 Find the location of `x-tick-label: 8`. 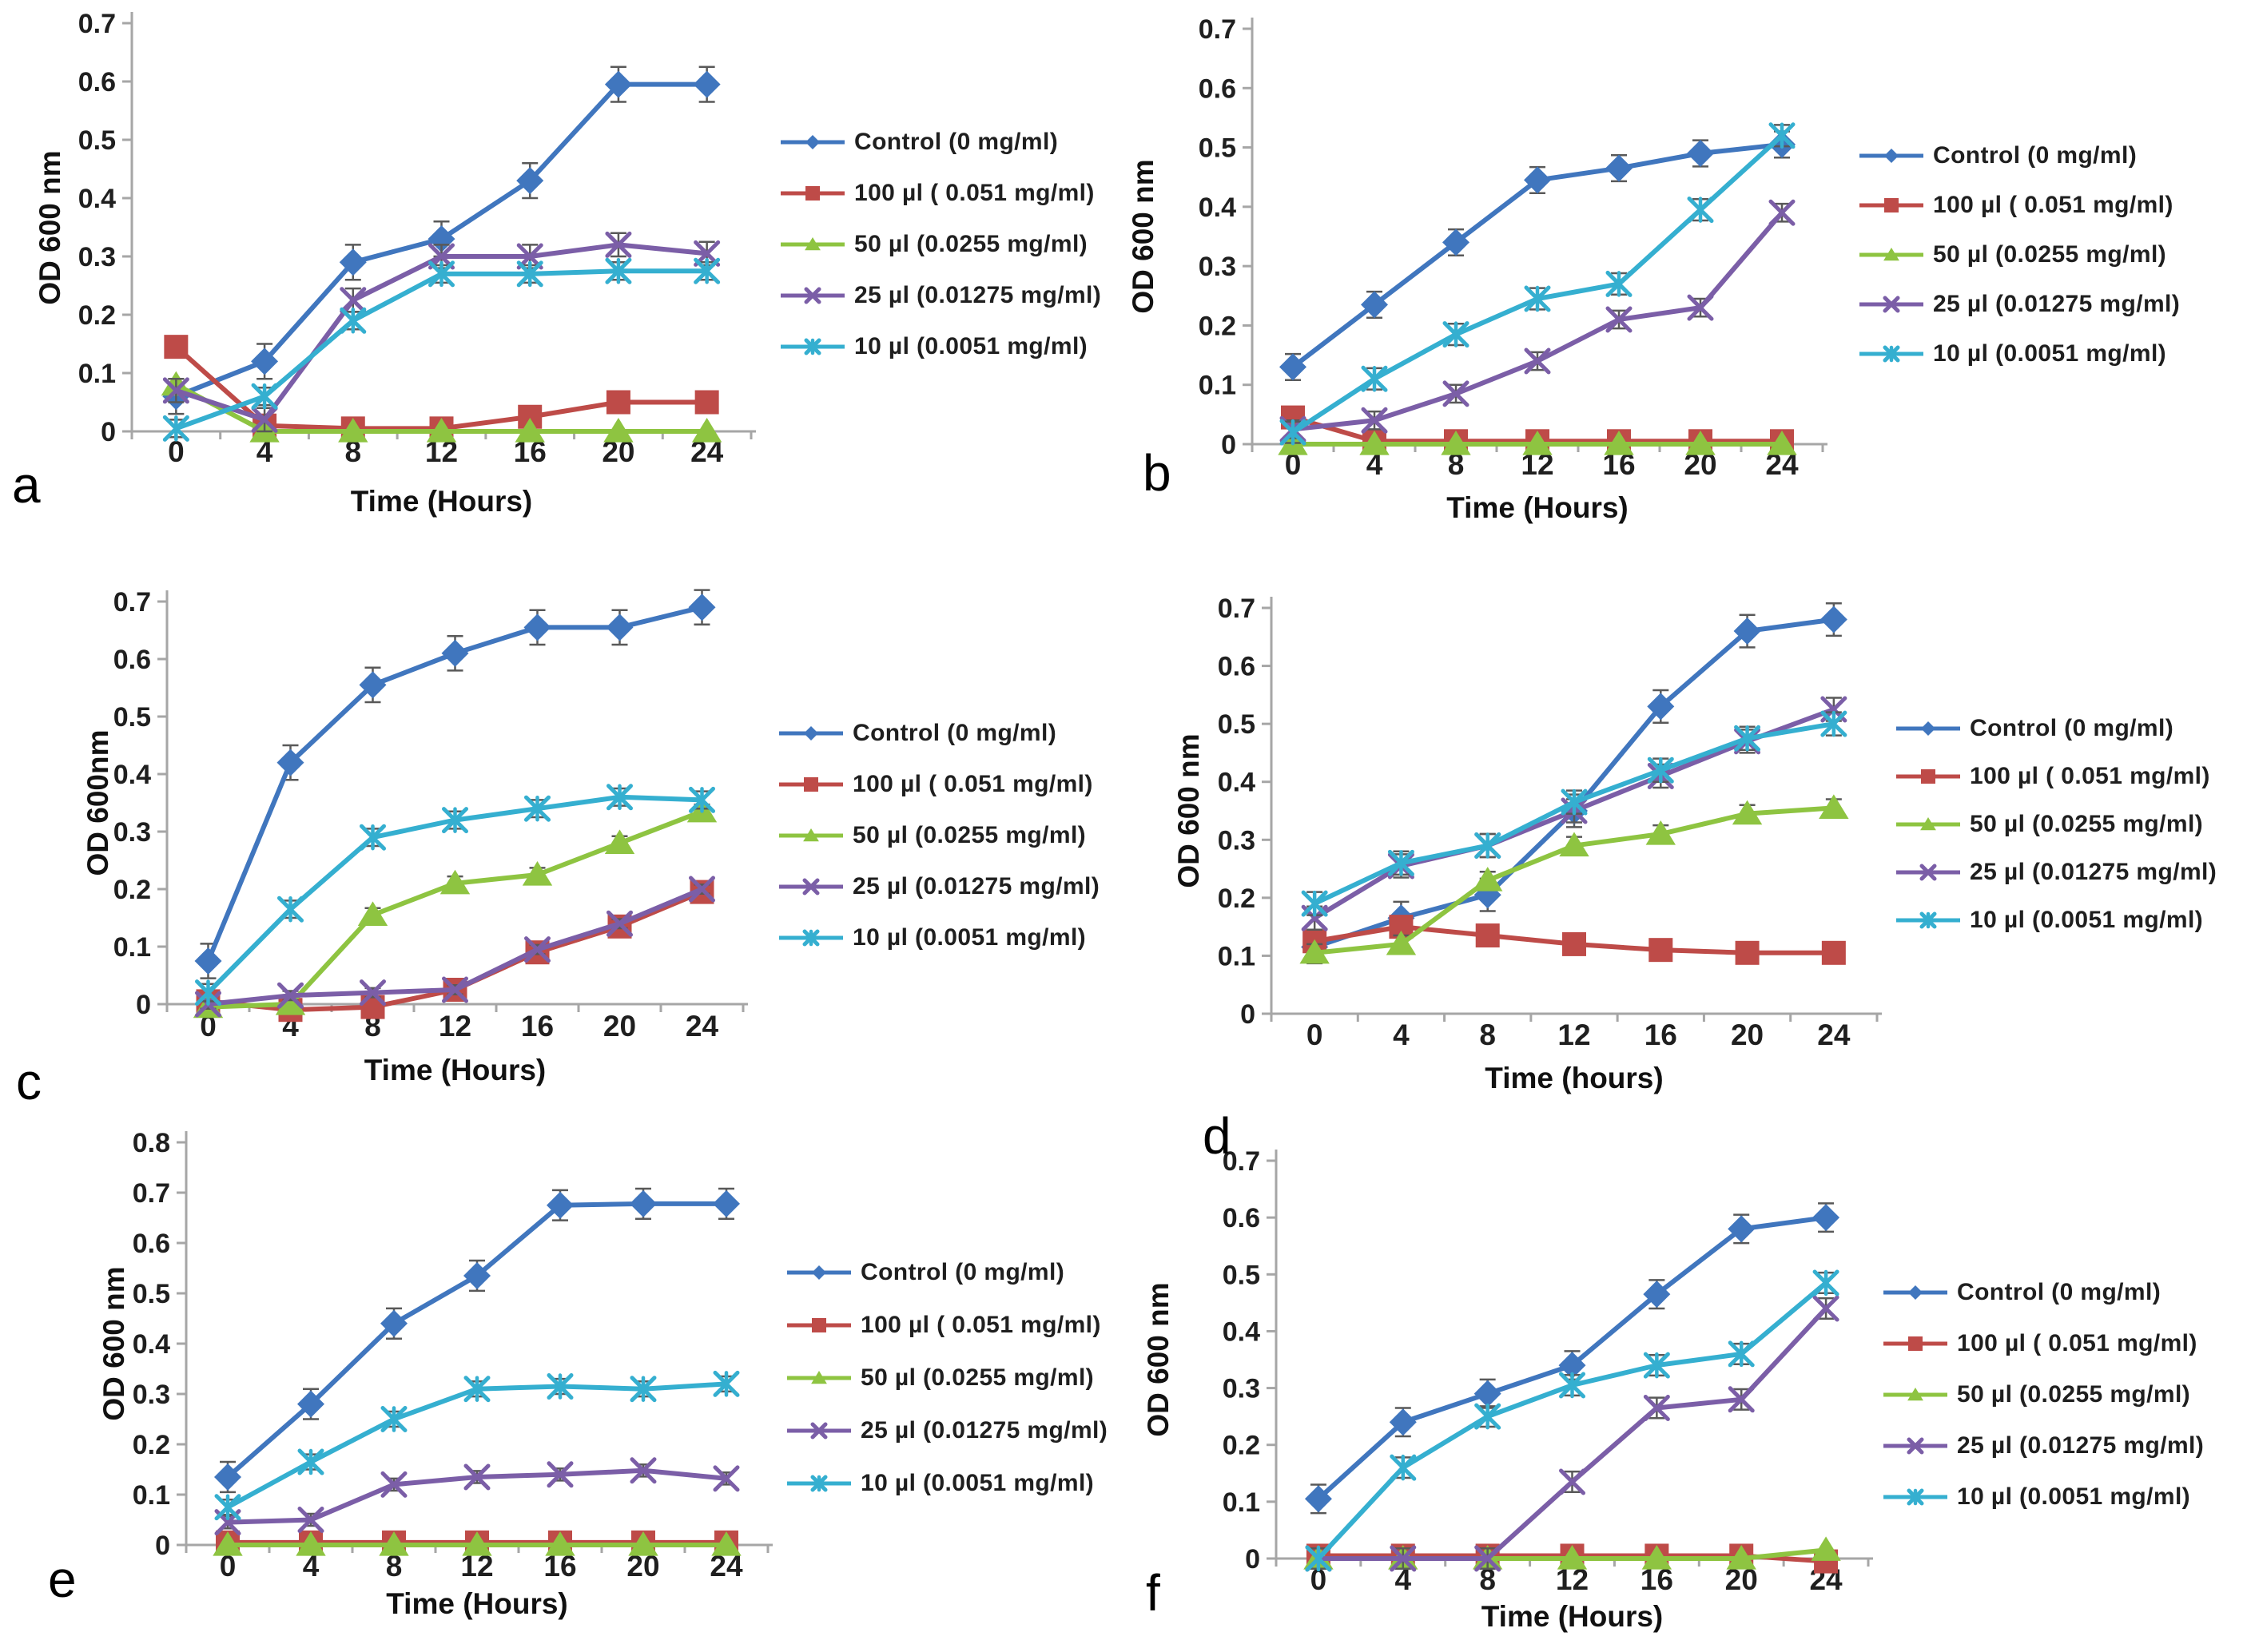

x-tick-label: 8 is located at coordinates (394, 1566).